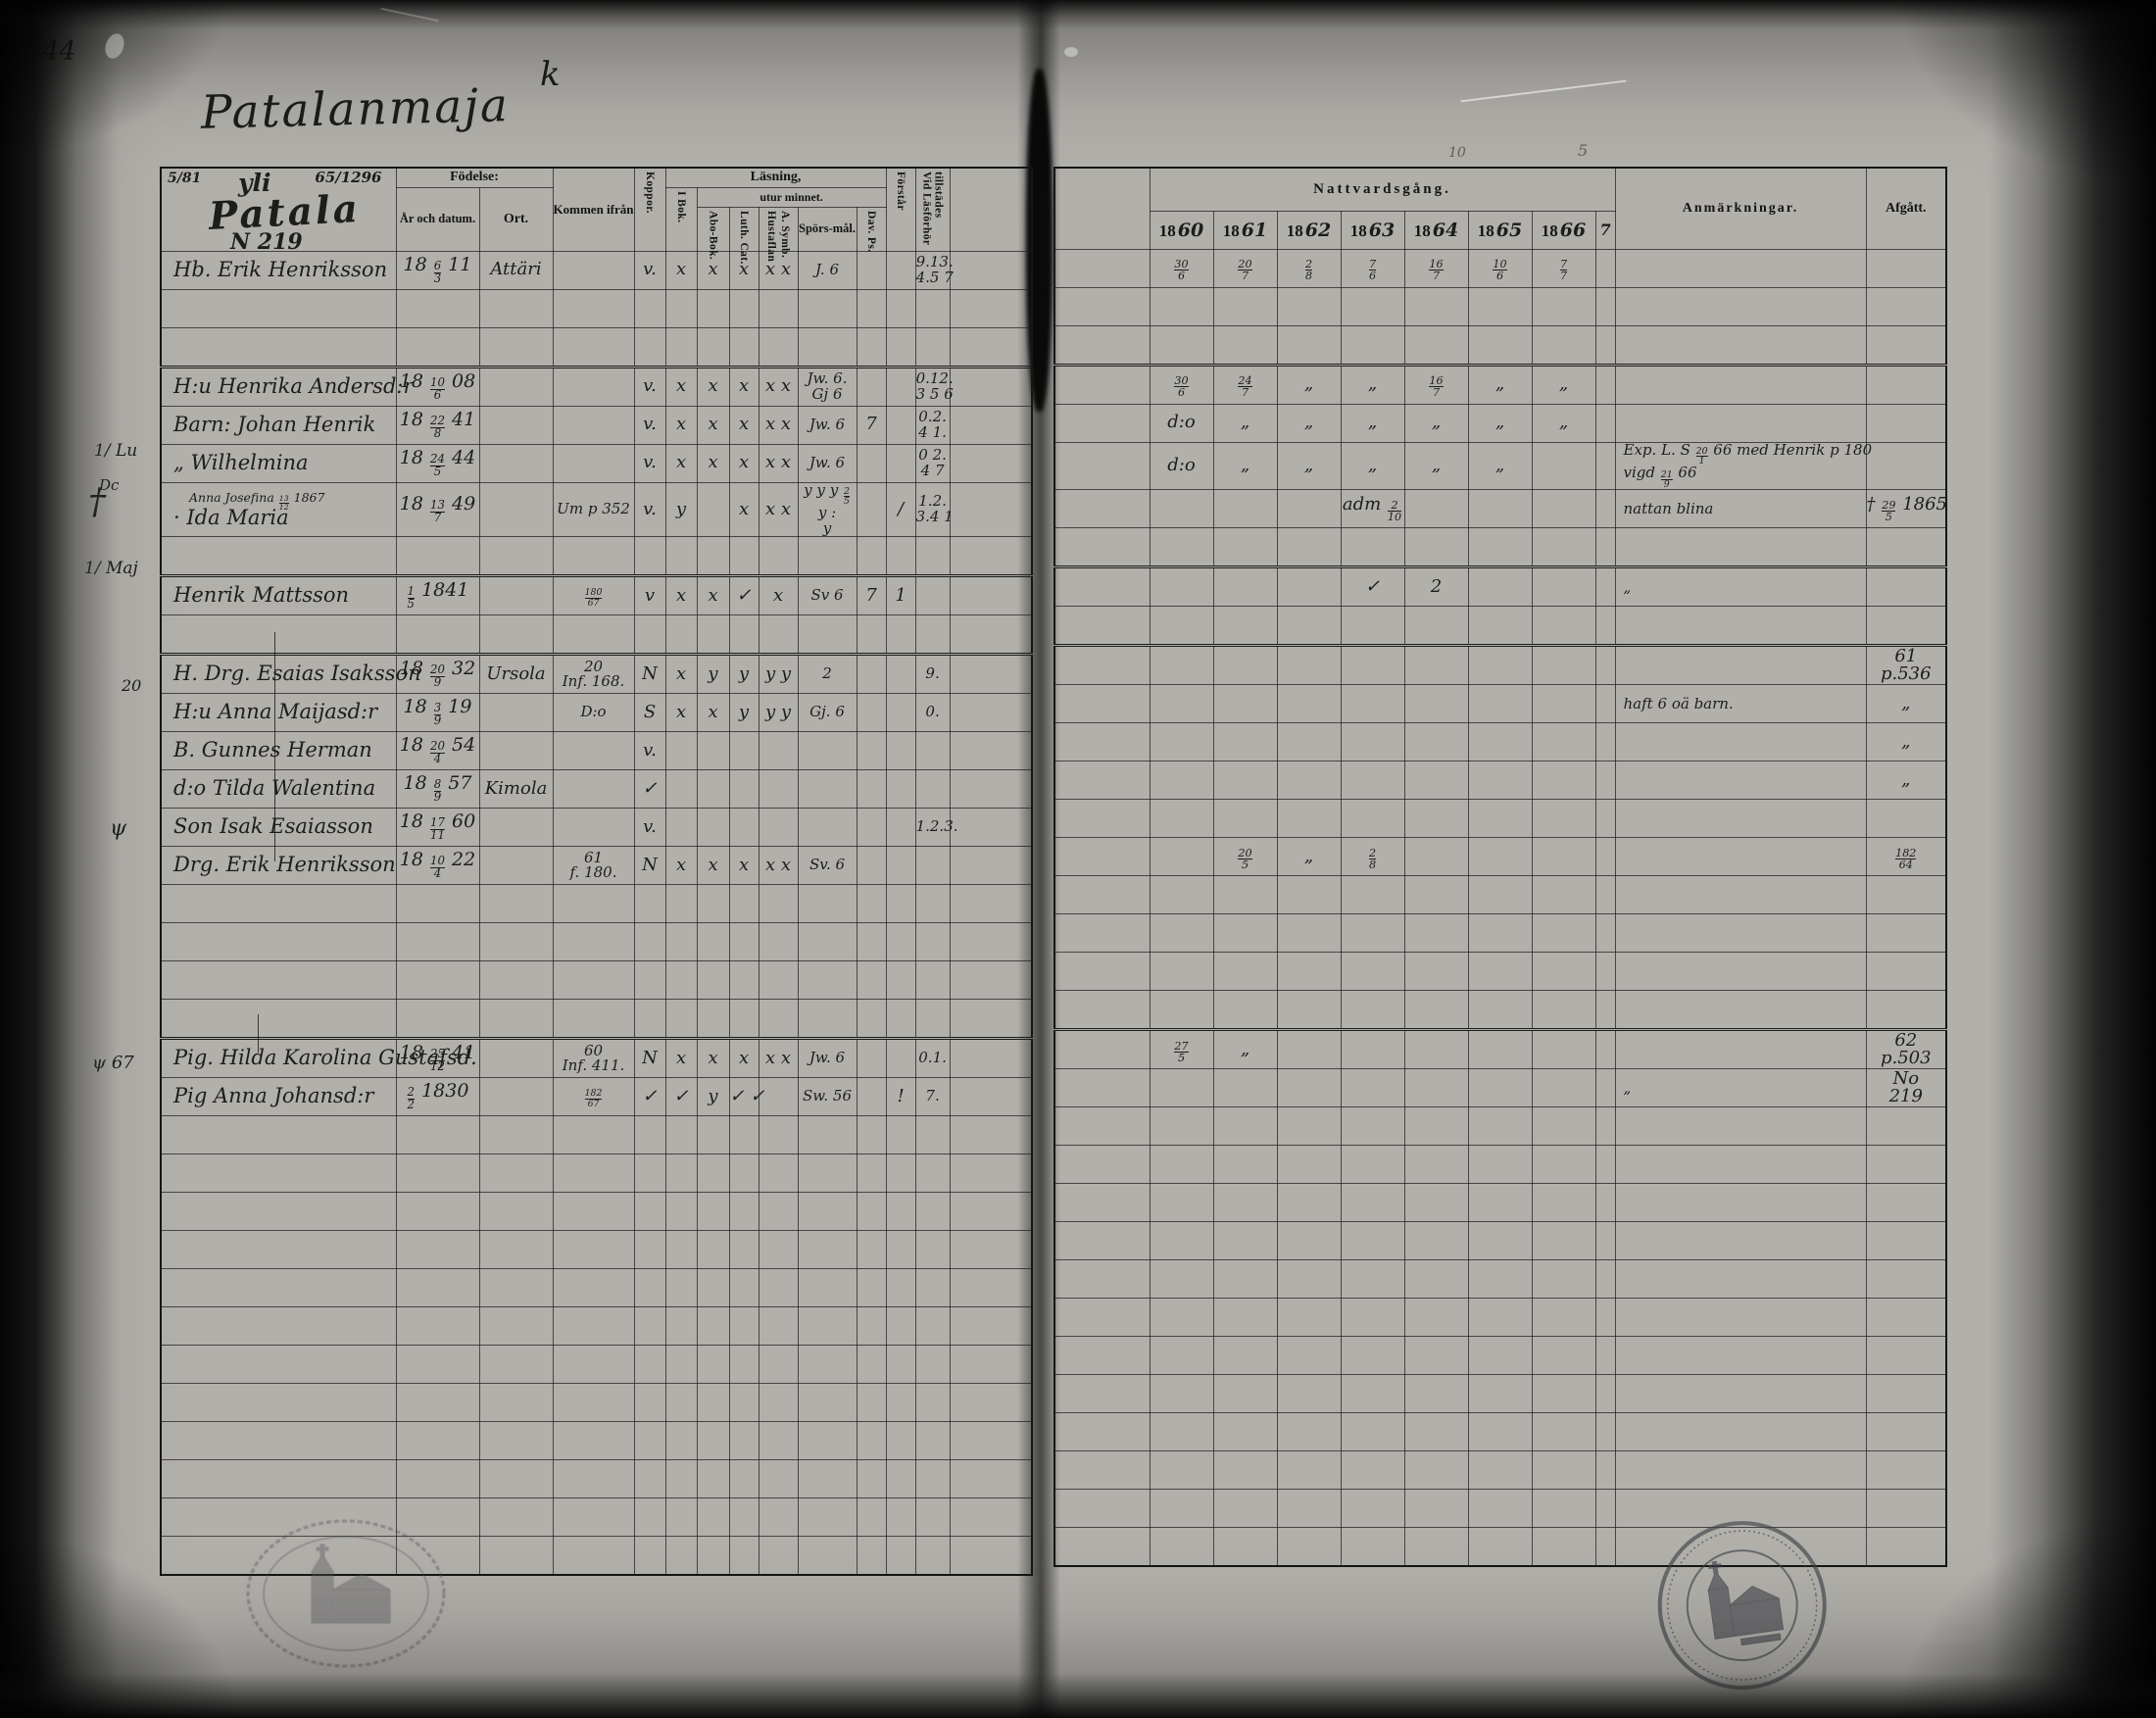  Describe the element at coordinates (1583, 150) in the screenshot. I see `margin-note: 5` at that location.